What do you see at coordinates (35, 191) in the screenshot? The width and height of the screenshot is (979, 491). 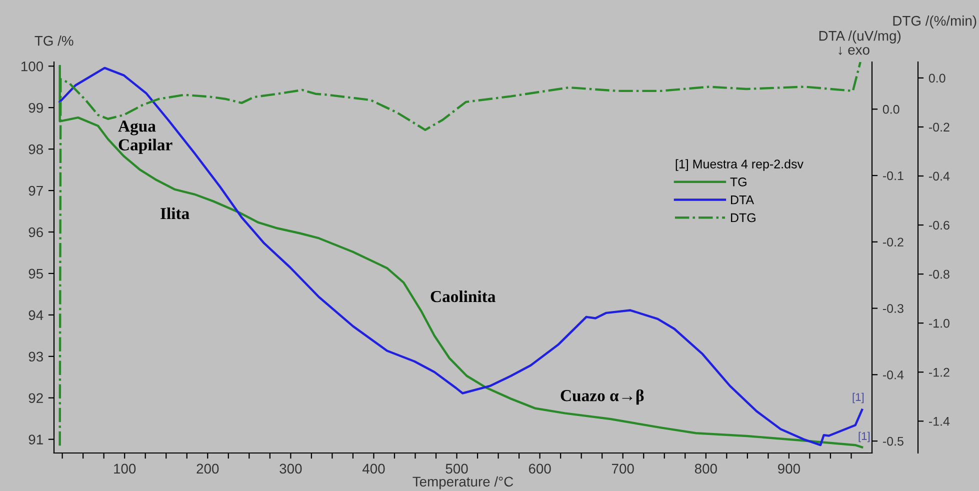 I see `y-tick-label: 97` at bounding box center [35, 191].